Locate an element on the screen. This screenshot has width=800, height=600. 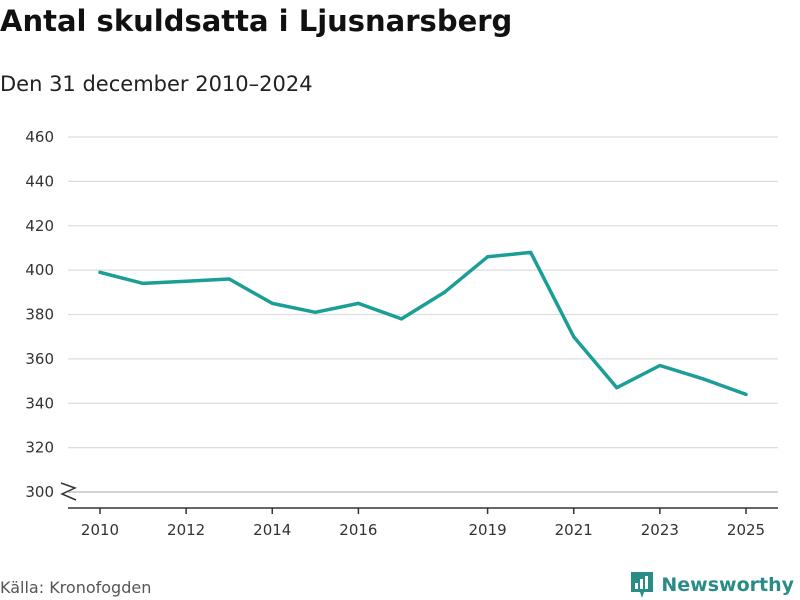
source-note: Källa: Kronofogden is located at coordinates (76, 587).